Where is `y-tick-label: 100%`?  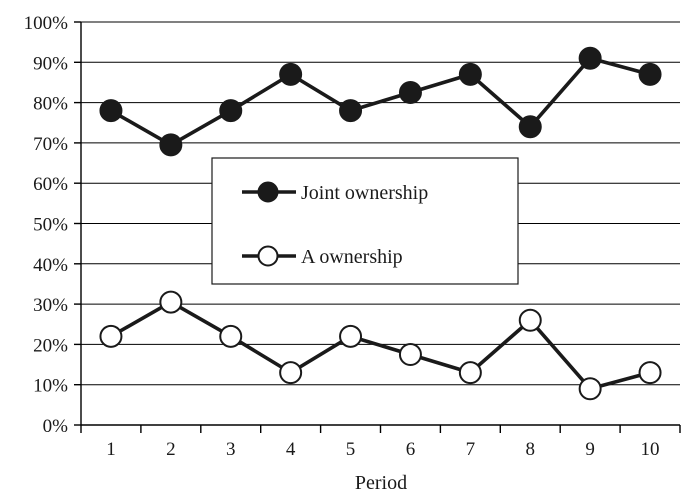 y-tick-label: 100% is located at coordinates (46, 23).